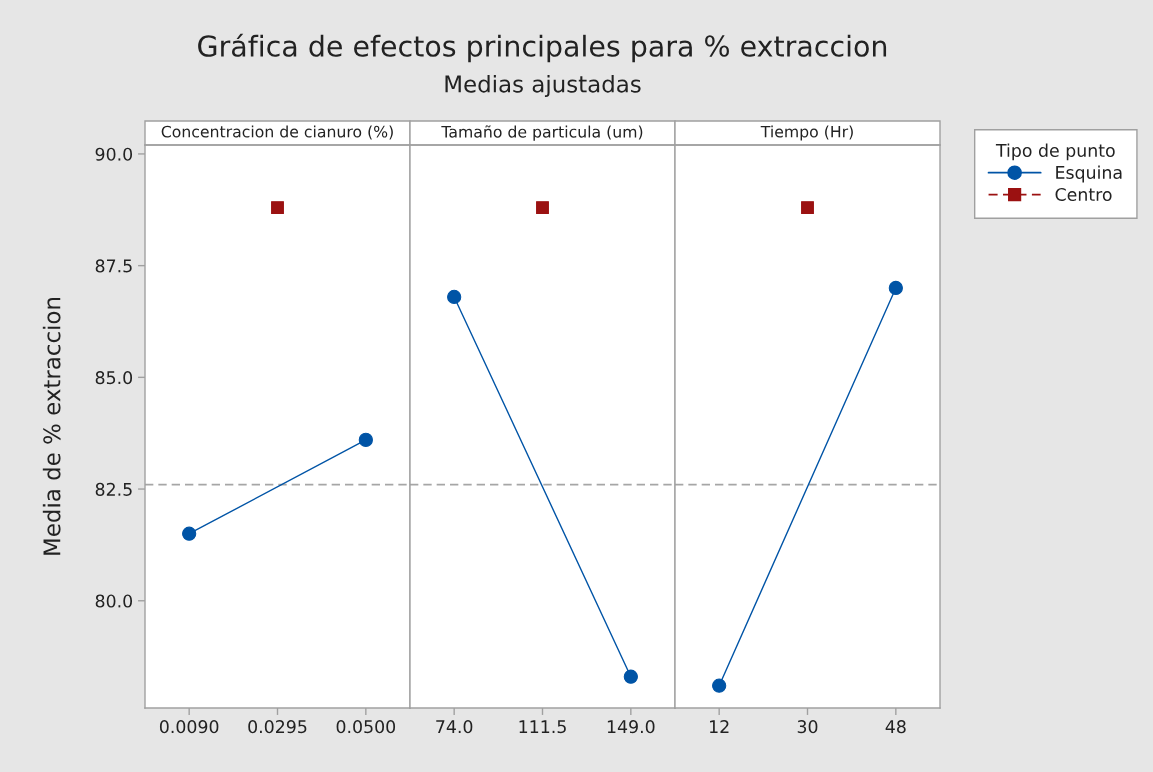  Describe the element at coordinates (542, 727) in the screenshot. I see `x-tick-label: 111.5` at that location.